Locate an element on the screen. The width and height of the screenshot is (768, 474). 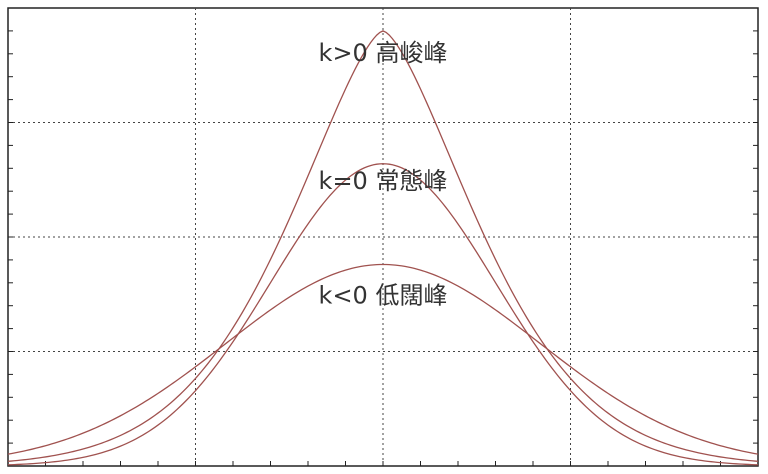
annotation-label-2: k<0 低闊峰 is located at coordinates (383, 296).